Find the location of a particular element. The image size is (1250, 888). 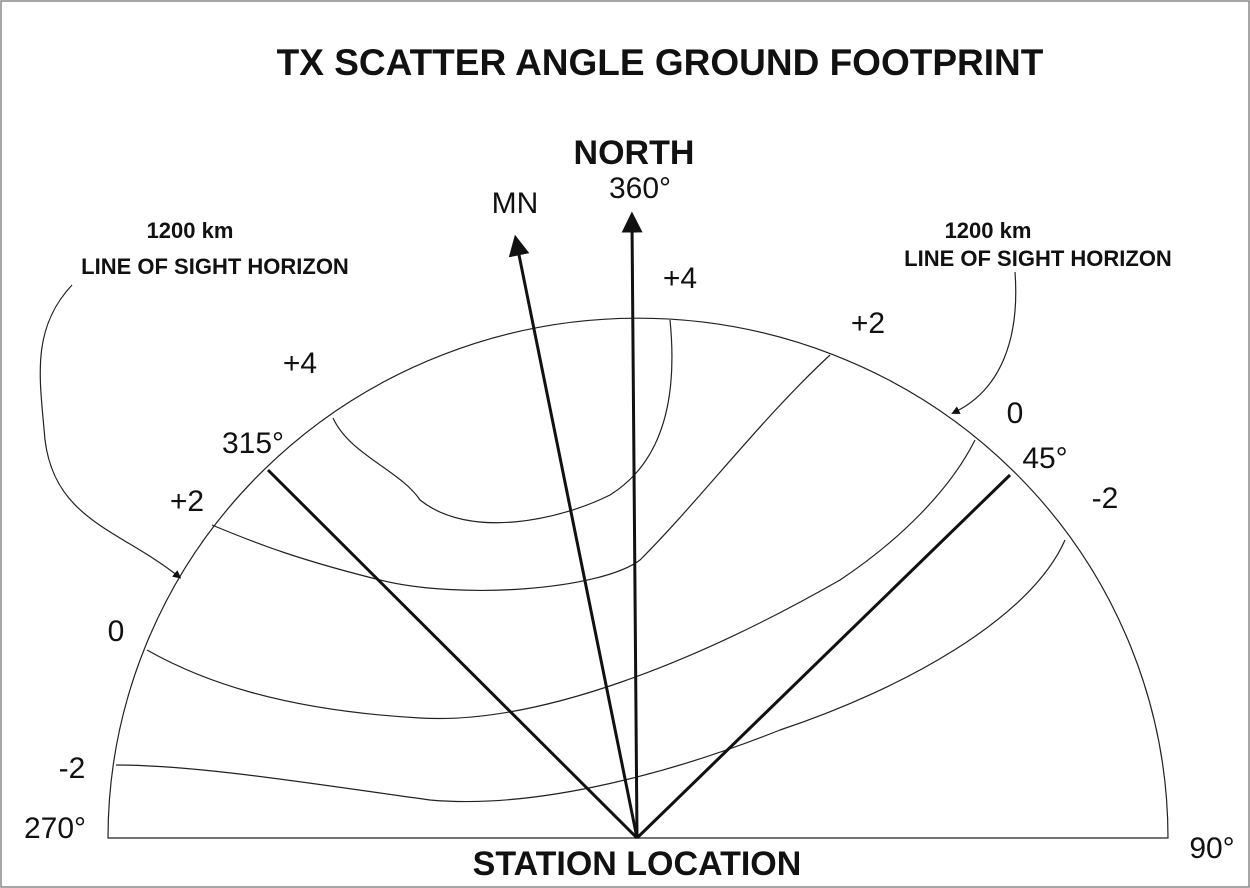

north-arrow is located at coordinates (632, 525).